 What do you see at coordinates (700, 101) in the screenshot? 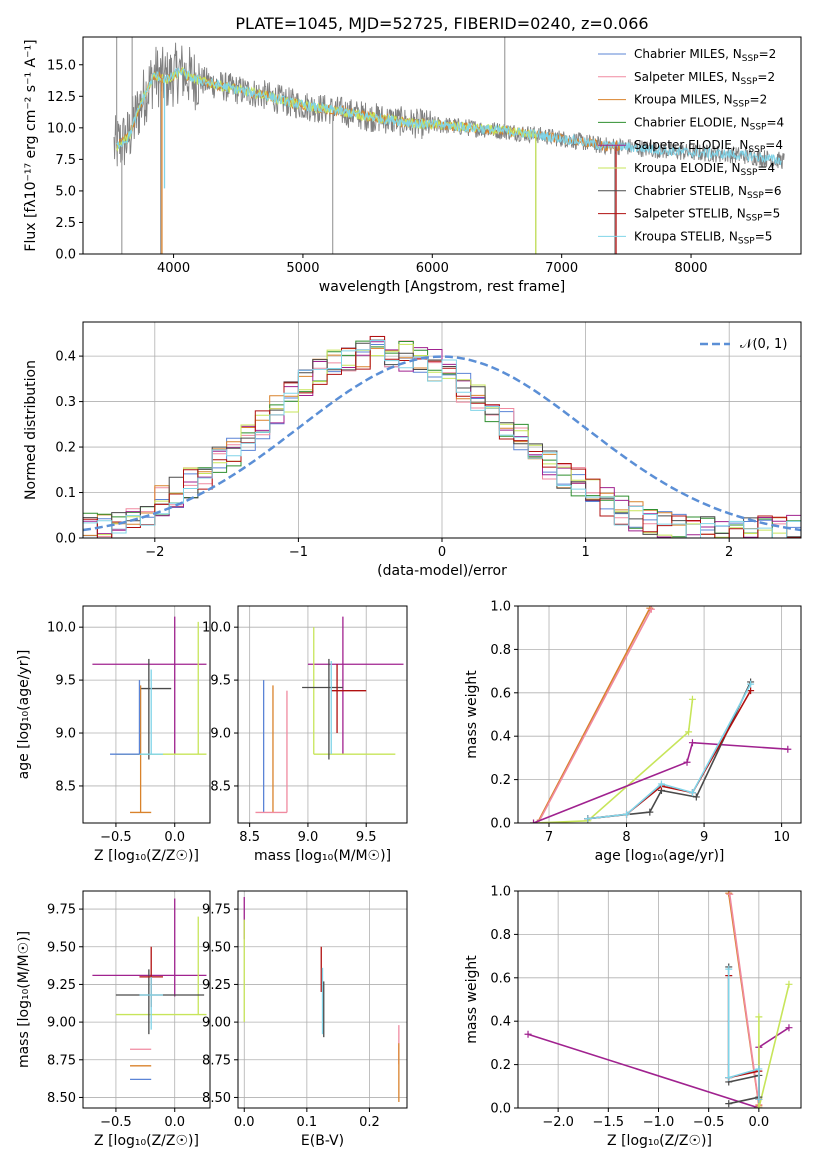
I see `legend-label: Kroupa MILES, NSSP=2` at bounding box center [700, 101].